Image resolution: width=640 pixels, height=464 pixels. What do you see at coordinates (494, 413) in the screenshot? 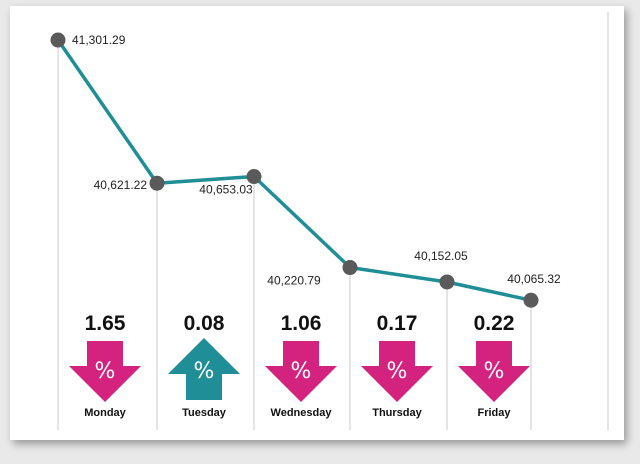
I see `day-label: Friday` at bounding box center [494, 413].